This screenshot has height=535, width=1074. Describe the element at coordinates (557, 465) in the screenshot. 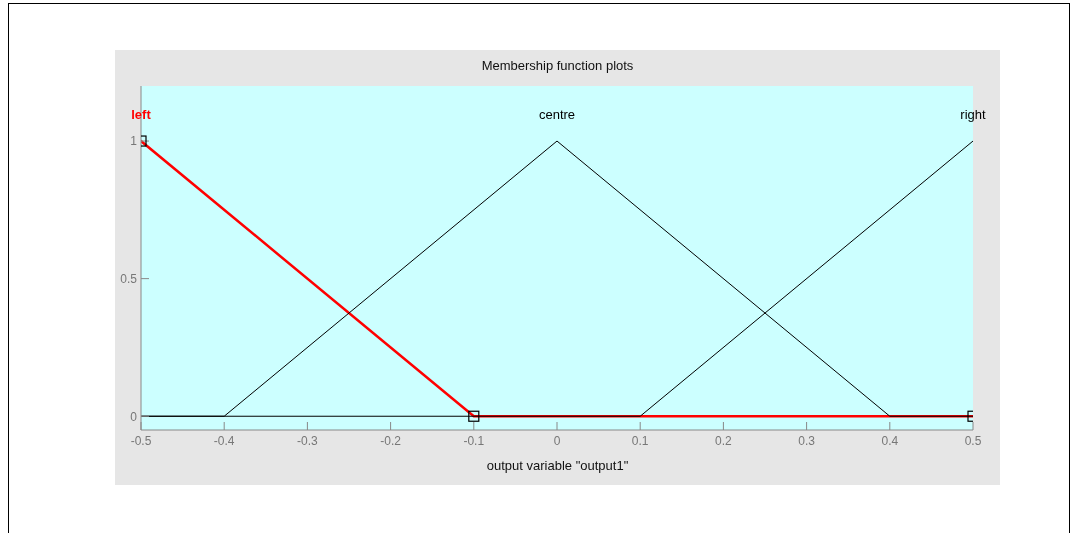

I see `x-axis-title: output variable "output1"` at that location.